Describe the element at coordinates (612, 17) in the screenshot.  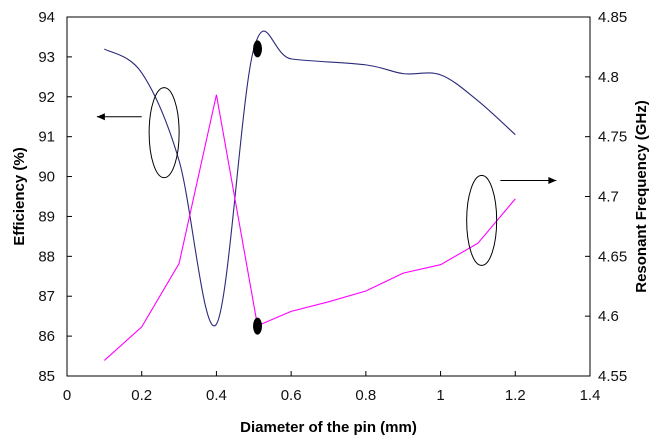
I see `y2-tick-label: 4.85` at that location.